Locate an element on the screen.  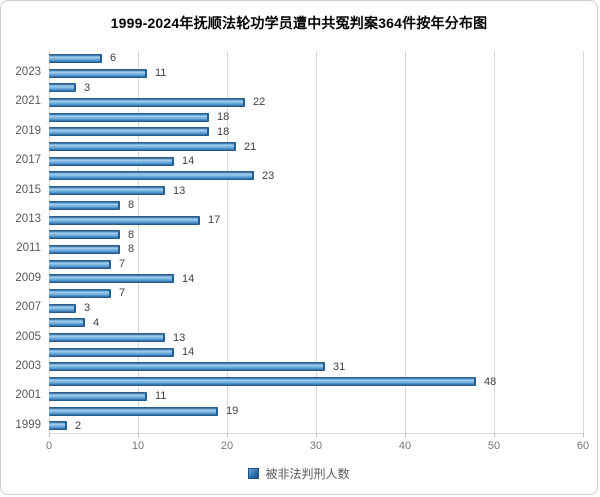
legend-label: 被非法判刑人数 is located at coordinates (307, 474).